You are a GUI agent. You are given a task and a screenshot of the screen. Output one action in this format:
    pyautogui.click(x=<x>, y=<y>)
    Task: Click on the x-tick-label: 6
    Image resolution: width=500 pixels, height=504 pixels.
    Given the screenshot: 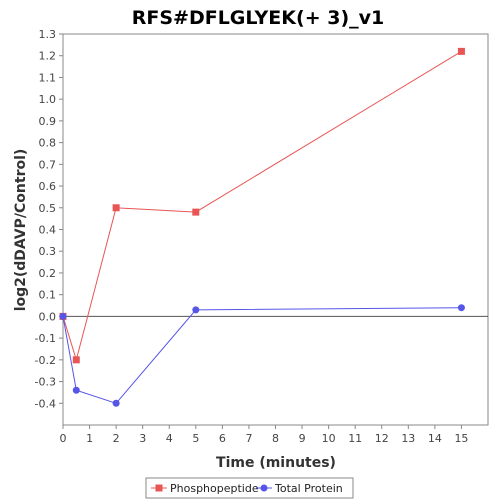 What is the action you would take?
    pyautogui.click(x=222, y=438)
    